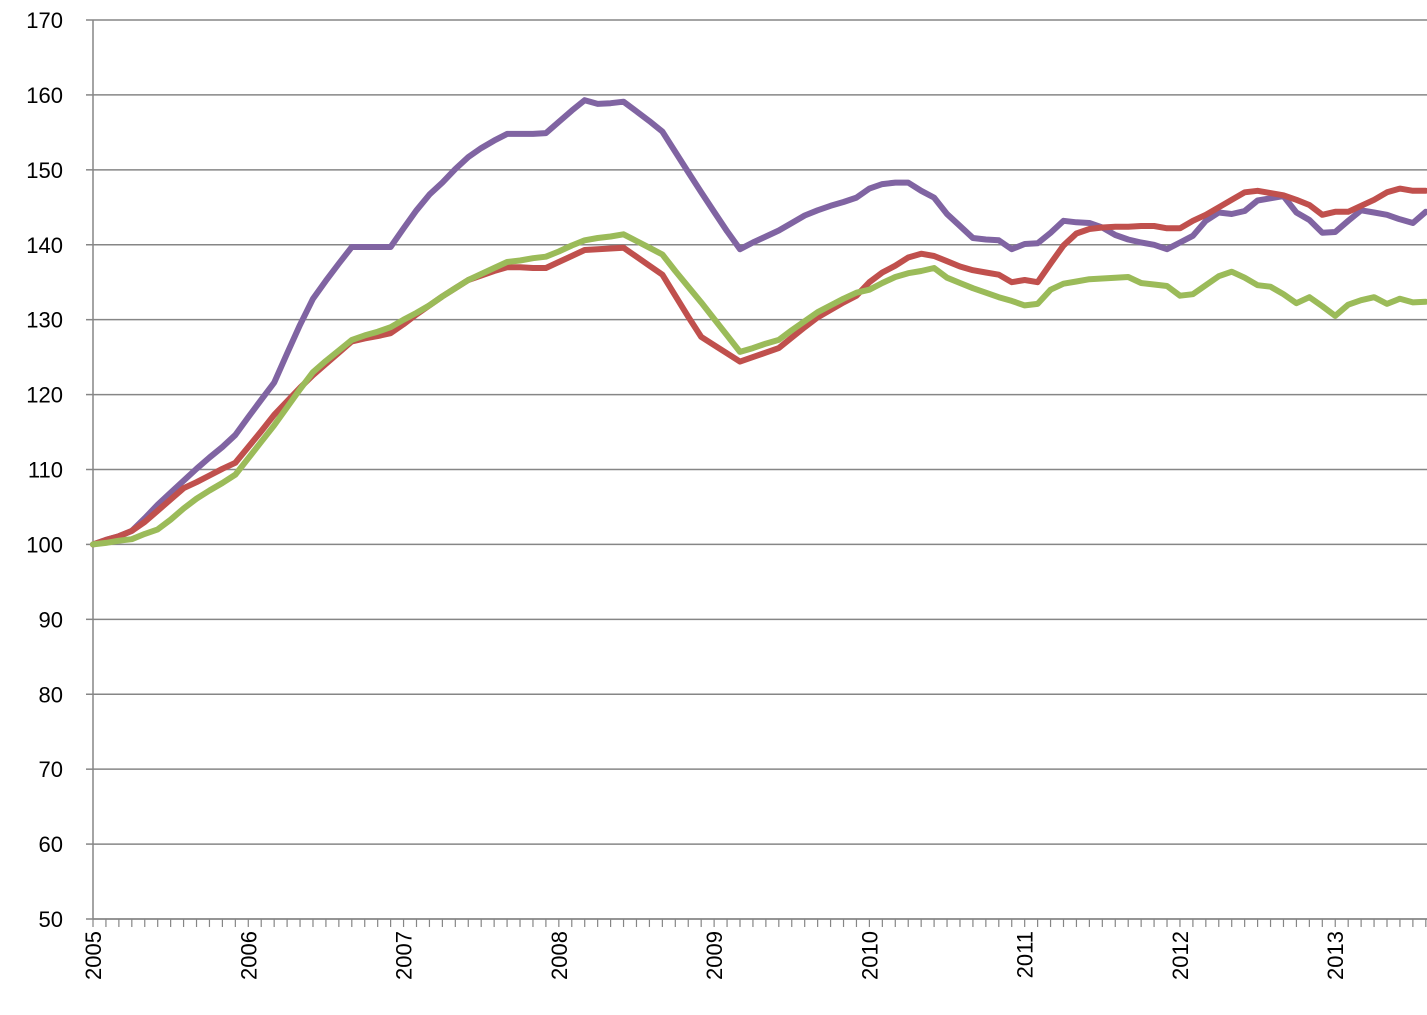 Image resolution: width=1427 pixels, height=1015 pixels. I want to click on y-tick-label: 60, so click(51, 844).